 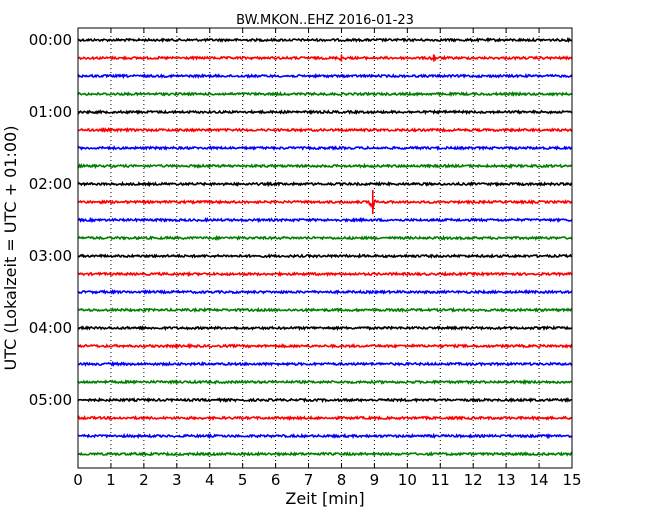 What do you see at coordinates (177, 480) in the screenshot?
I see `x-tick-label: 3` at bounding box center [177, 480].